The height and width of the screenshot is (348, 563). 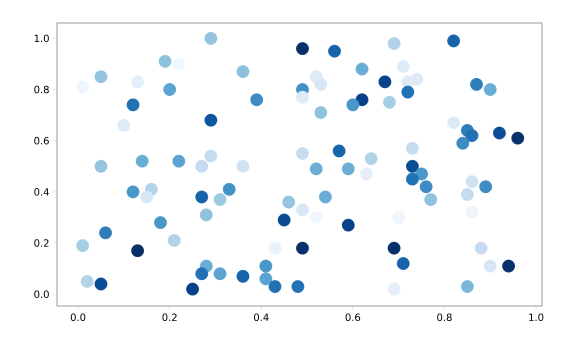 I want to click on x-tick-label: 0.6, so click(x=353, y=318).